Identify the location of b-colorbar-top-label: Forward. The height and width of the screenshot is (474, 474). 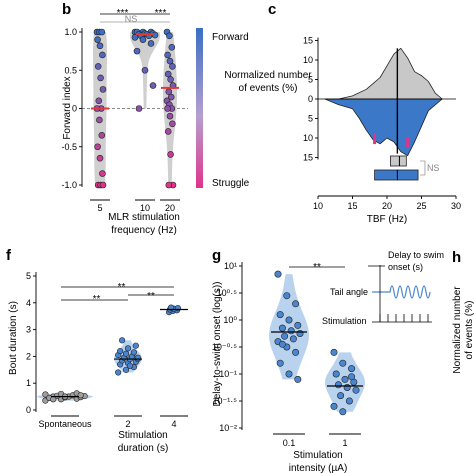
(230, 37).